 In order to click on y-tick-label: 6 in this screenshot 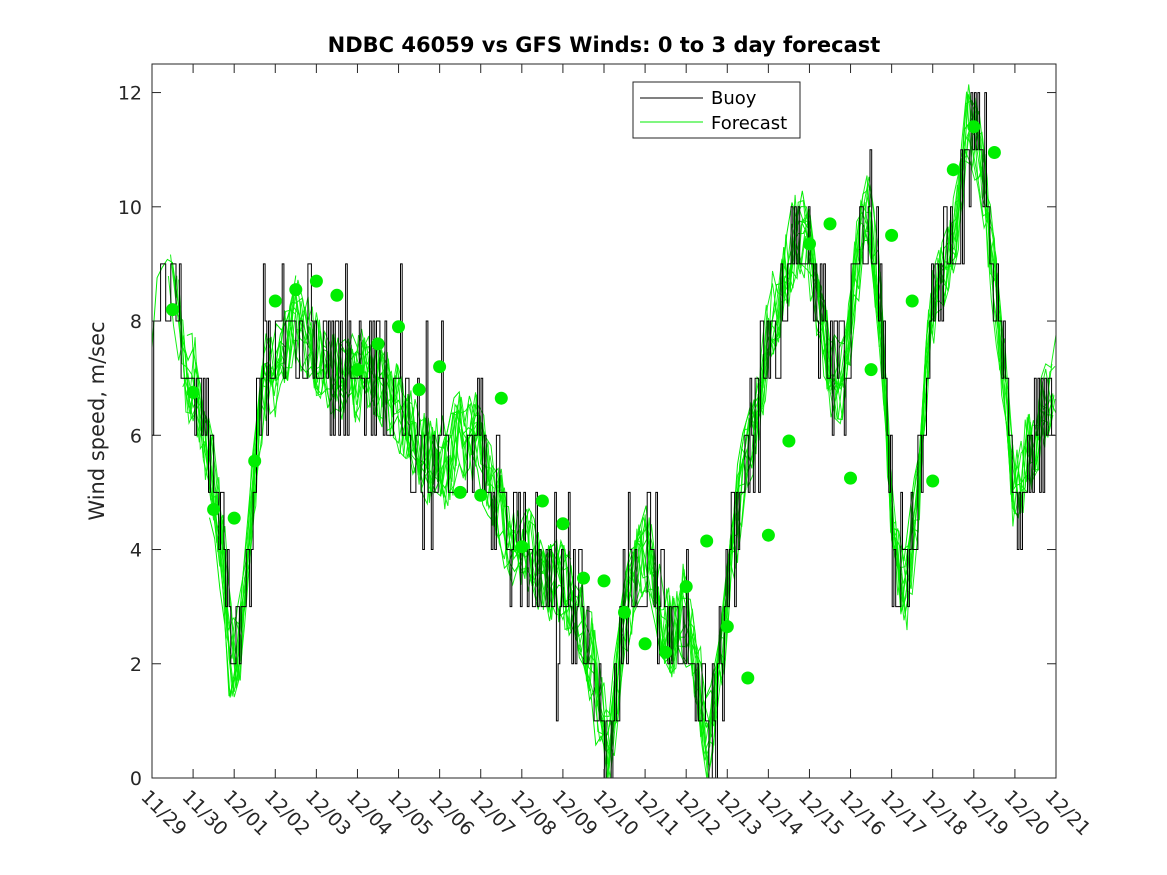, I will do `click(136, 436)`.